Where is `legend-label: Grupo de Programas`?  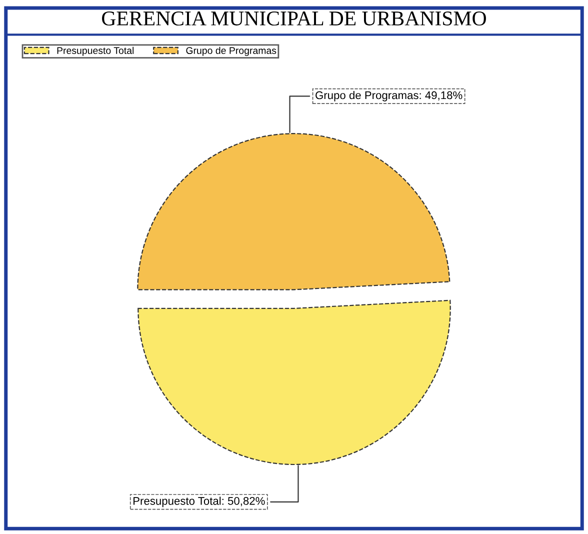 legend-label: Grupo de Programas is located at coordinates (231, 51).